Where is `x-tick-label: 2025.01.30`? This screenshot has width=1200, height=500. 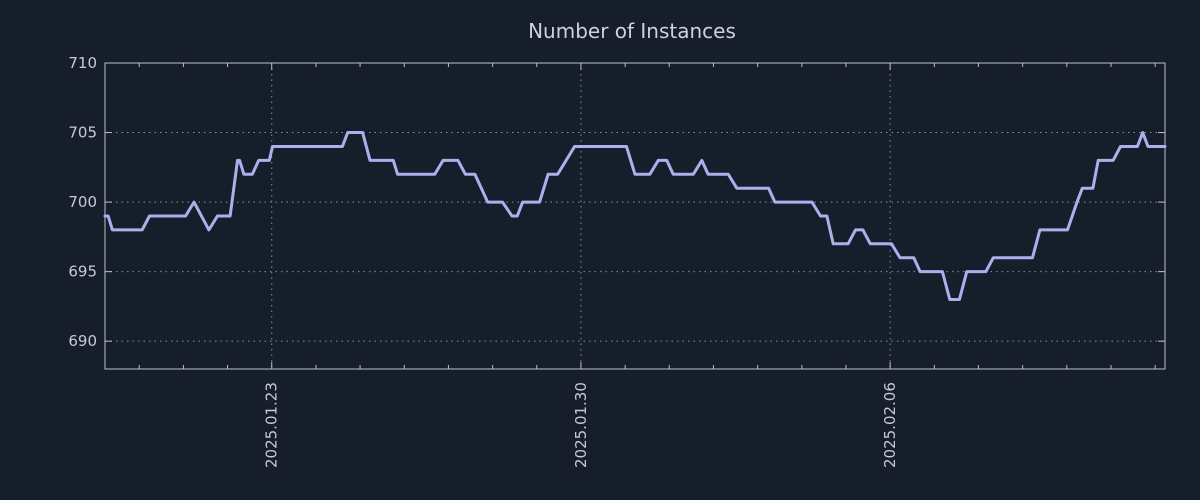 x-tick-label: 2025.01.30 is located at coordinates (581, 425).